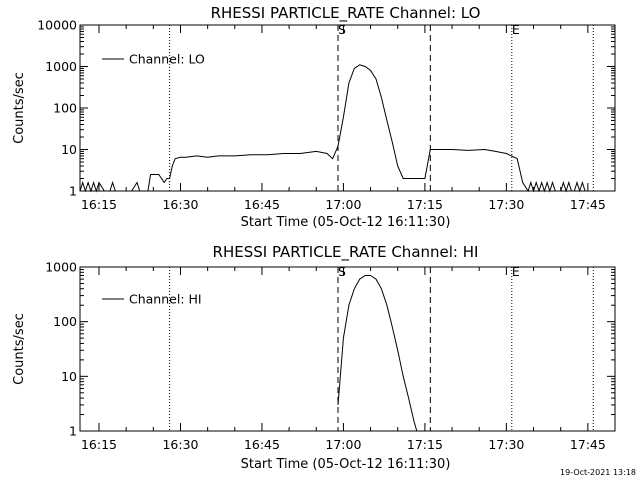 This screenshot has width=640, height=480. Describe the element at coordinates (346, 252) in the screenshot. I see `chart-title: RHESSI PARTICLE_RATE Channel: HI` at that location.